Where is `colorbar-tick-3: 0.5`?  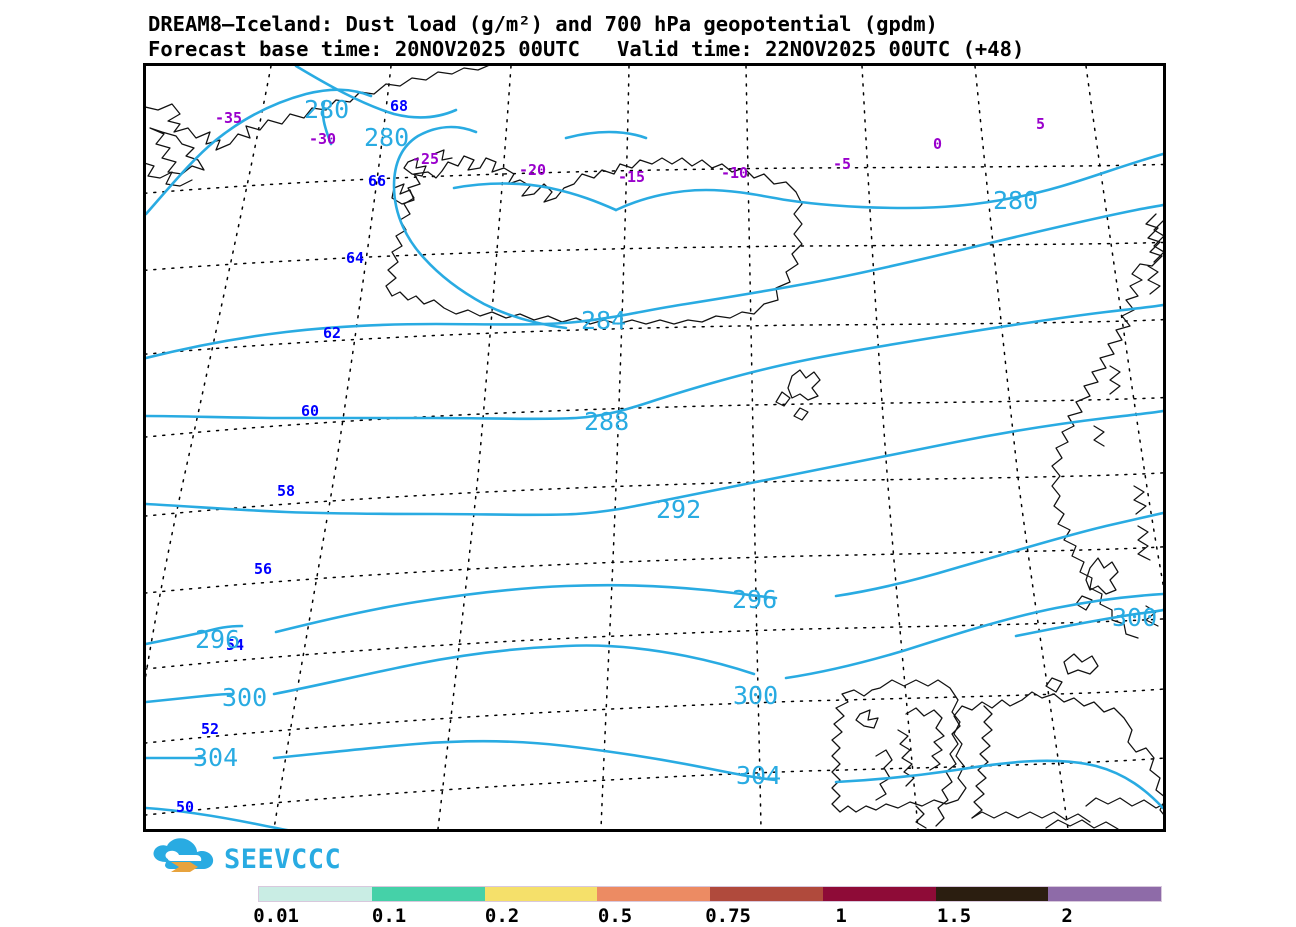 colorbar-tick-3: 0.5 is located at coordinates (615, 916).